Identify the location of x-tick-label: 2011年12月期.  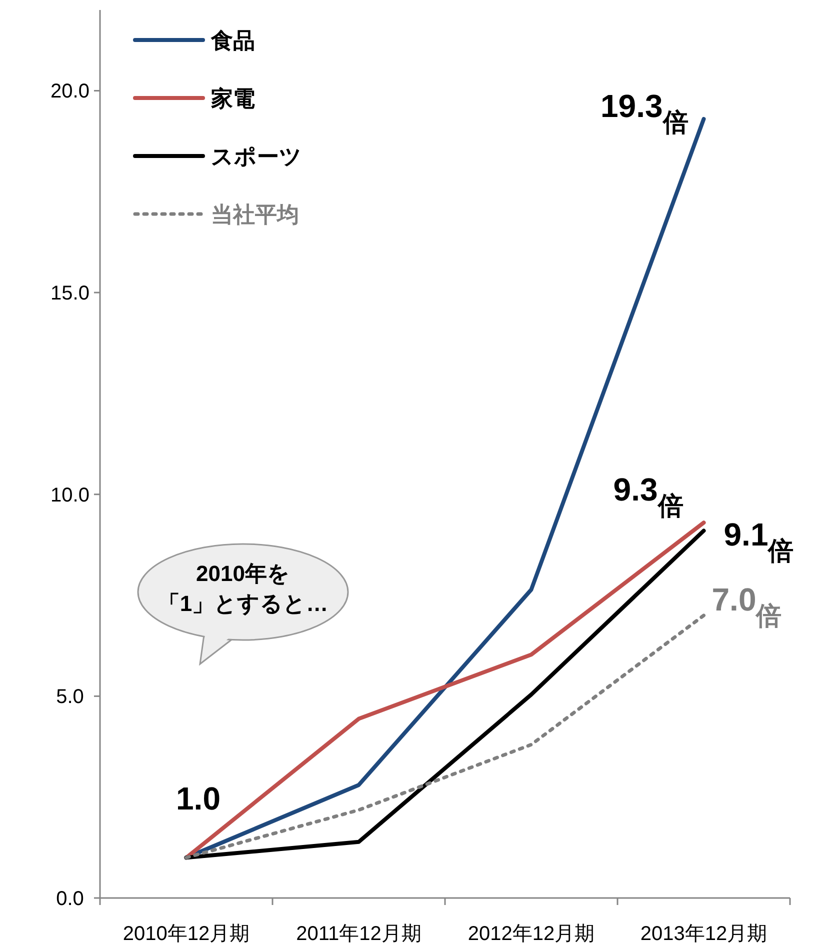
(359, 933).